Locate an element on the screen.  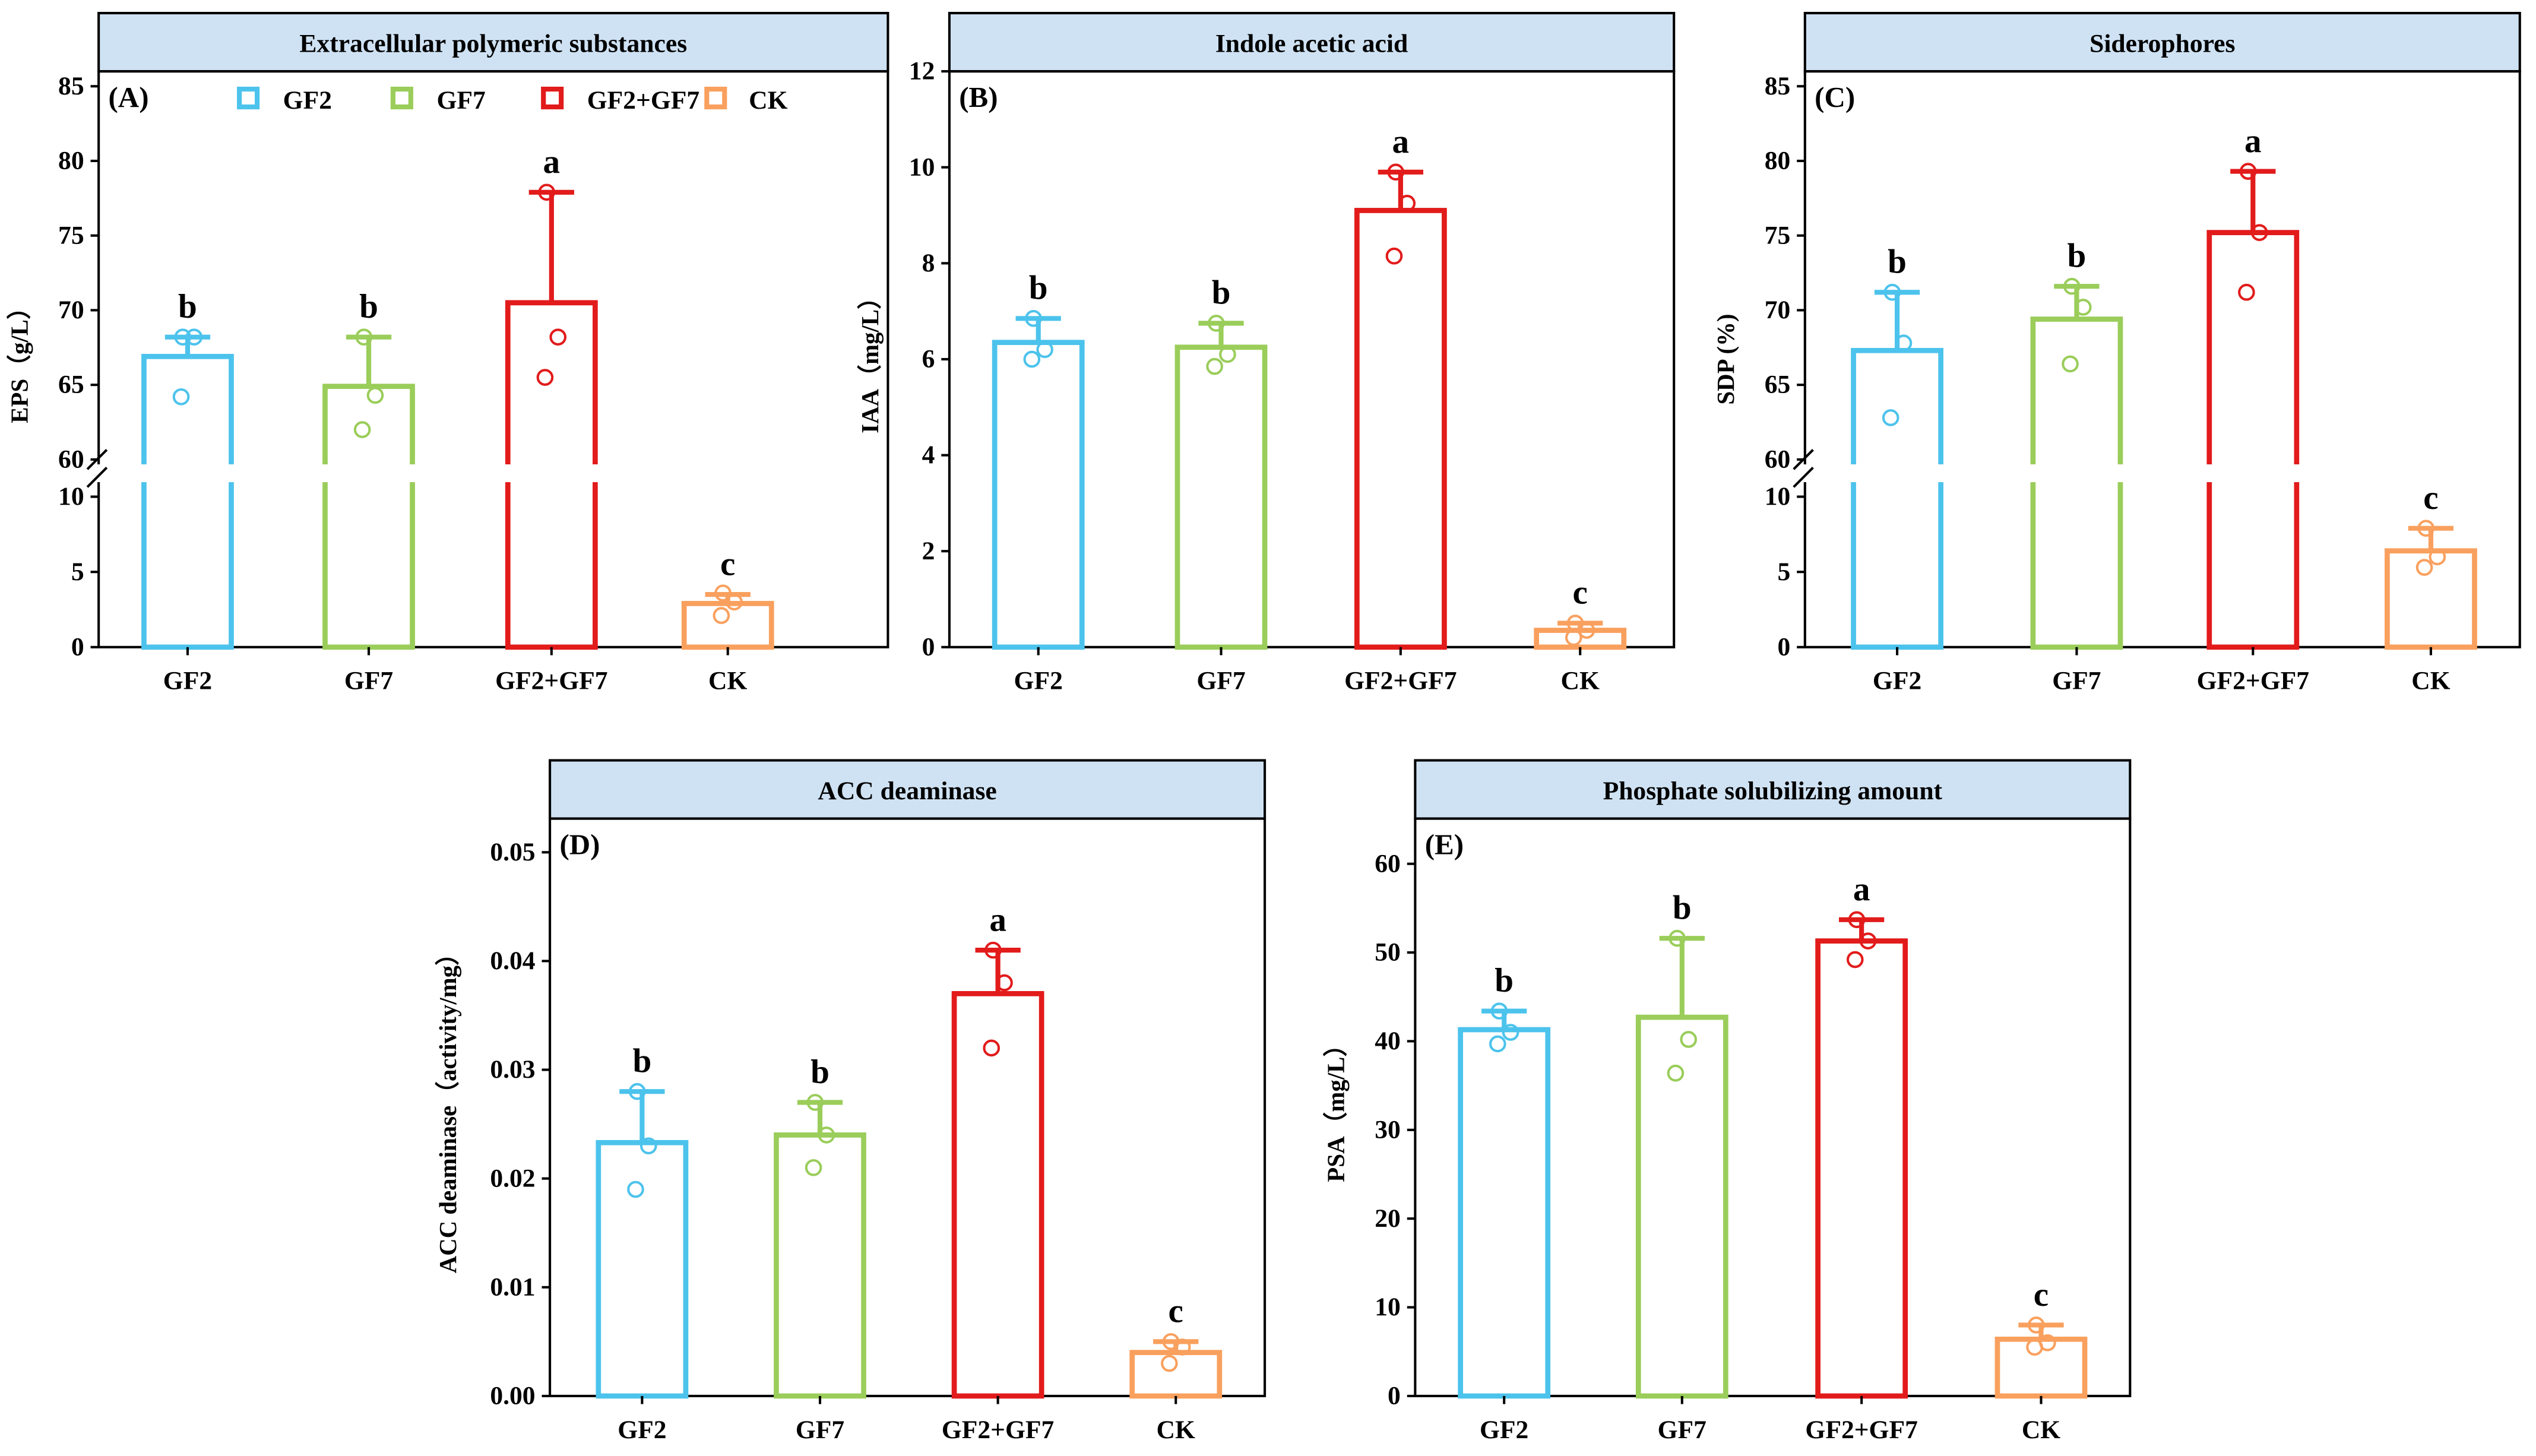
panel-label: (D) is located at coordinates (579, 844).